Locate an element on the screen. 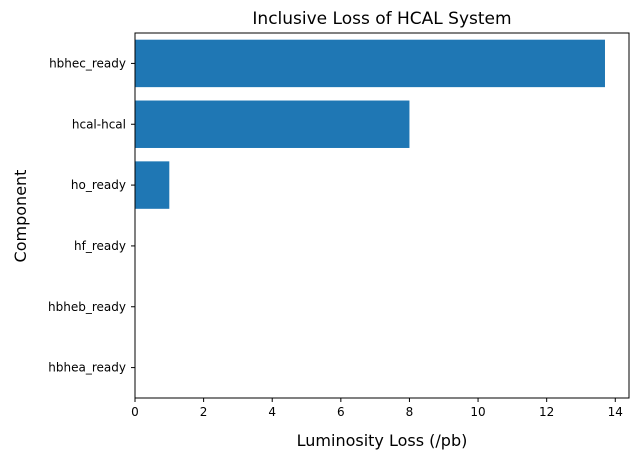 The height and width of the screenshot is (461, 640). x-tick-label: 12 is located at coordinates (546, 412).